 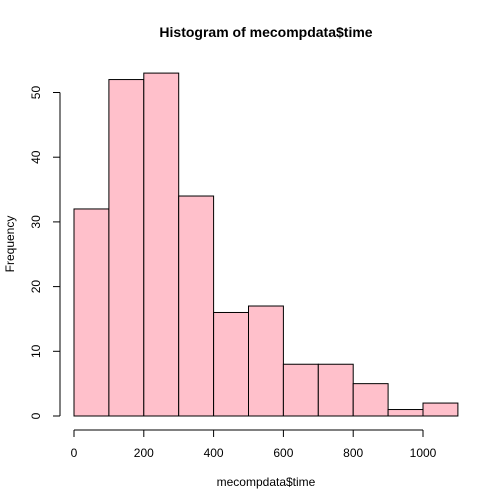 What do you see at coordinates (214, 453) in the screenshot?
I see `x-tick-label-400: 400` at bounding box center [214, 453].